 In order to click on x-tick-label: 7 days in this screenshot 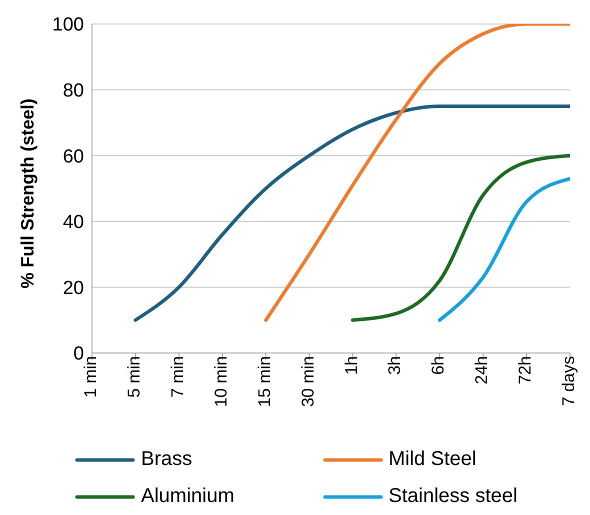, I will do `click(568, 381)`.